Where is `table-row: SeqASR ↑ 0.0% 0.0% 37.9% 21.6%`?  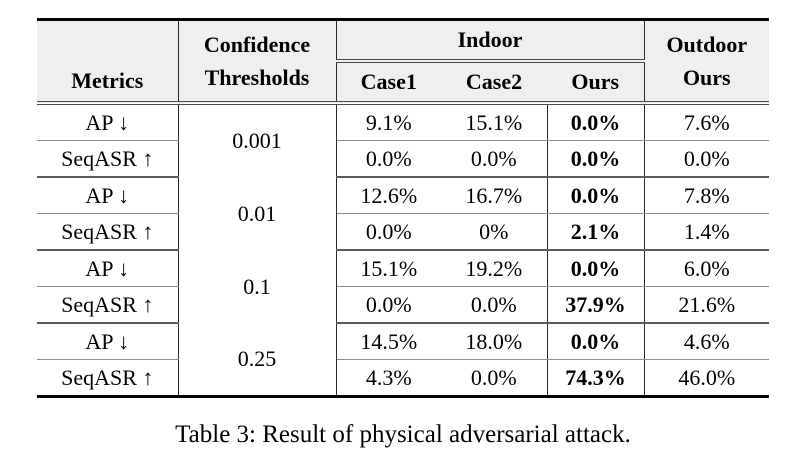
table-row: SeqASR ↑ 0.0% 0.0% 37.9% 21.6% is located at coordinates (403, 305).